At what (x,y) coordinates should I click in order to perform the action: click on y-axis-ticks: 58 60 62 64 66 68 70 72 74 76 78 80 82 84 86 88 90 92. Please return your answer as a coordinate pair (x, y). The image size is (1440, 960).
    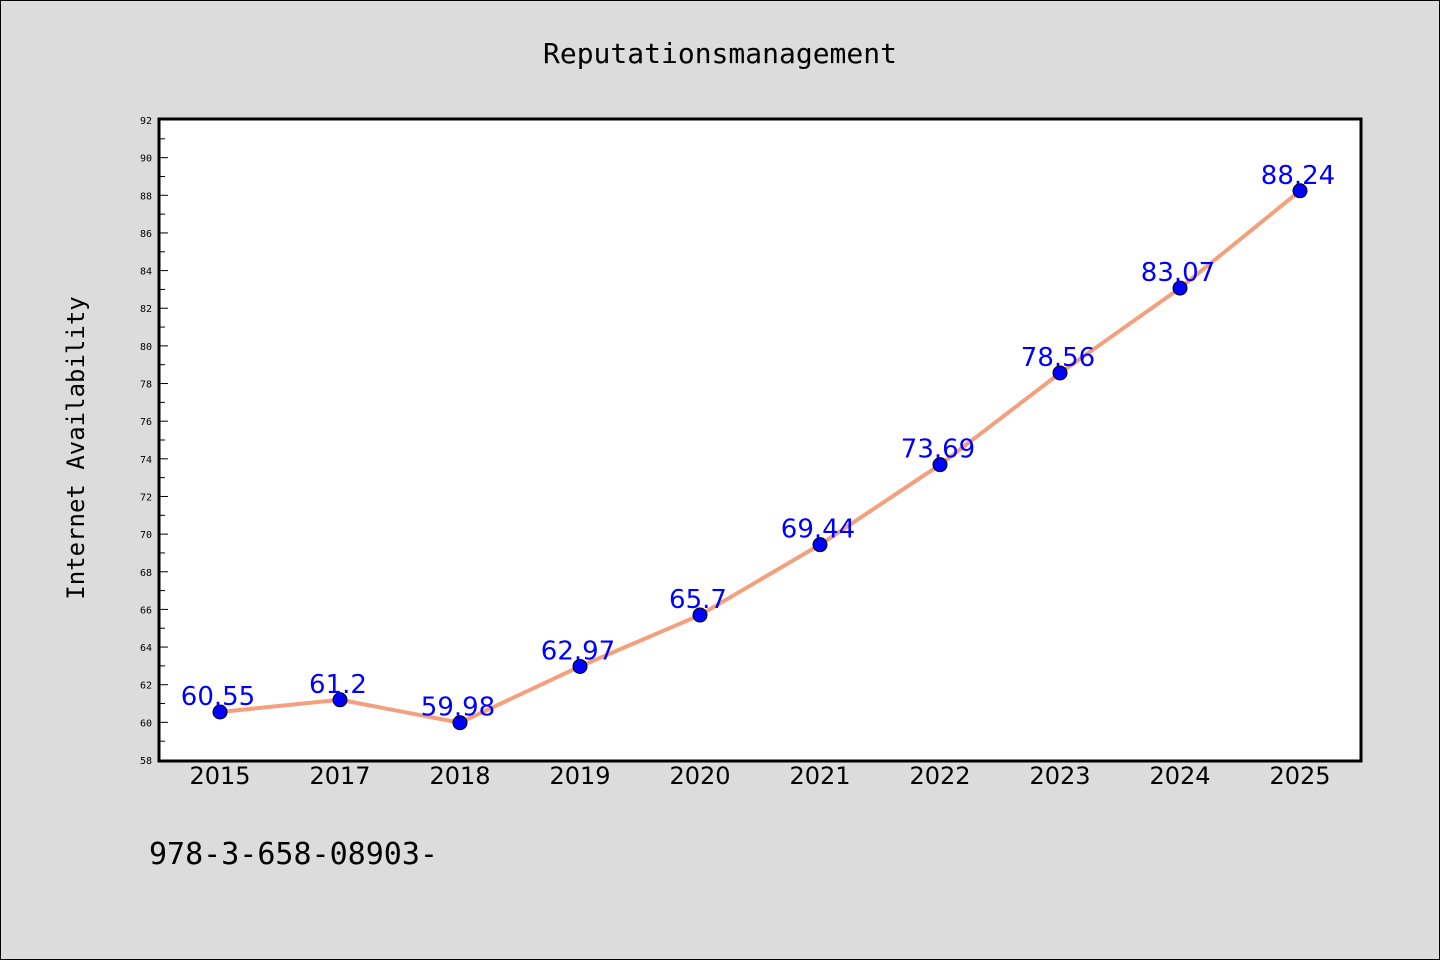
    Looking at the image, I should click on (154, 441).